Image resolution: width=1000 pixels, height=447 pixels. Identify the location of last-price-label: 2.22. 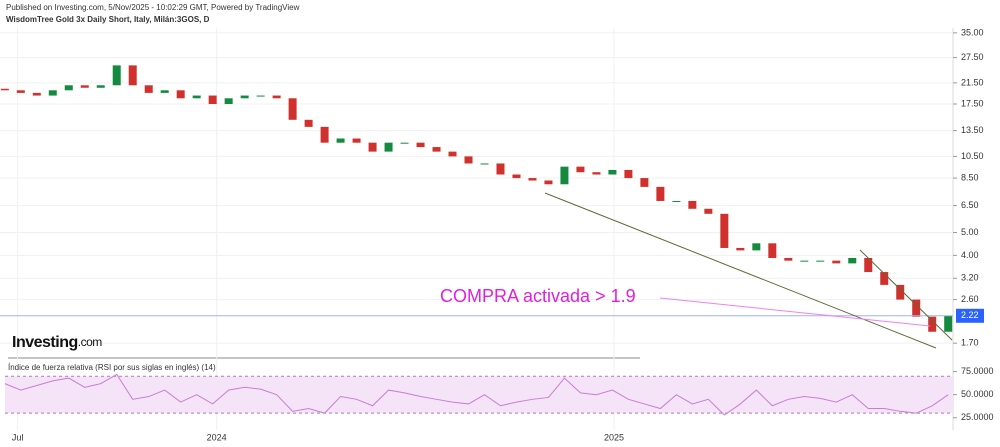
(970, 315).